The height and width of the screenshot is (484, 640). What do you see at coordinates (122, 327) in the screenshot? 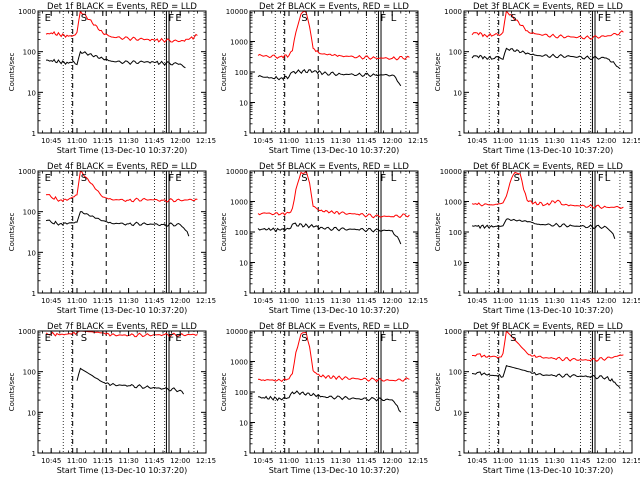
I see `panel-title: Det 7f BLACK = Events, RED = LLD` at bounding box center [122, 327].